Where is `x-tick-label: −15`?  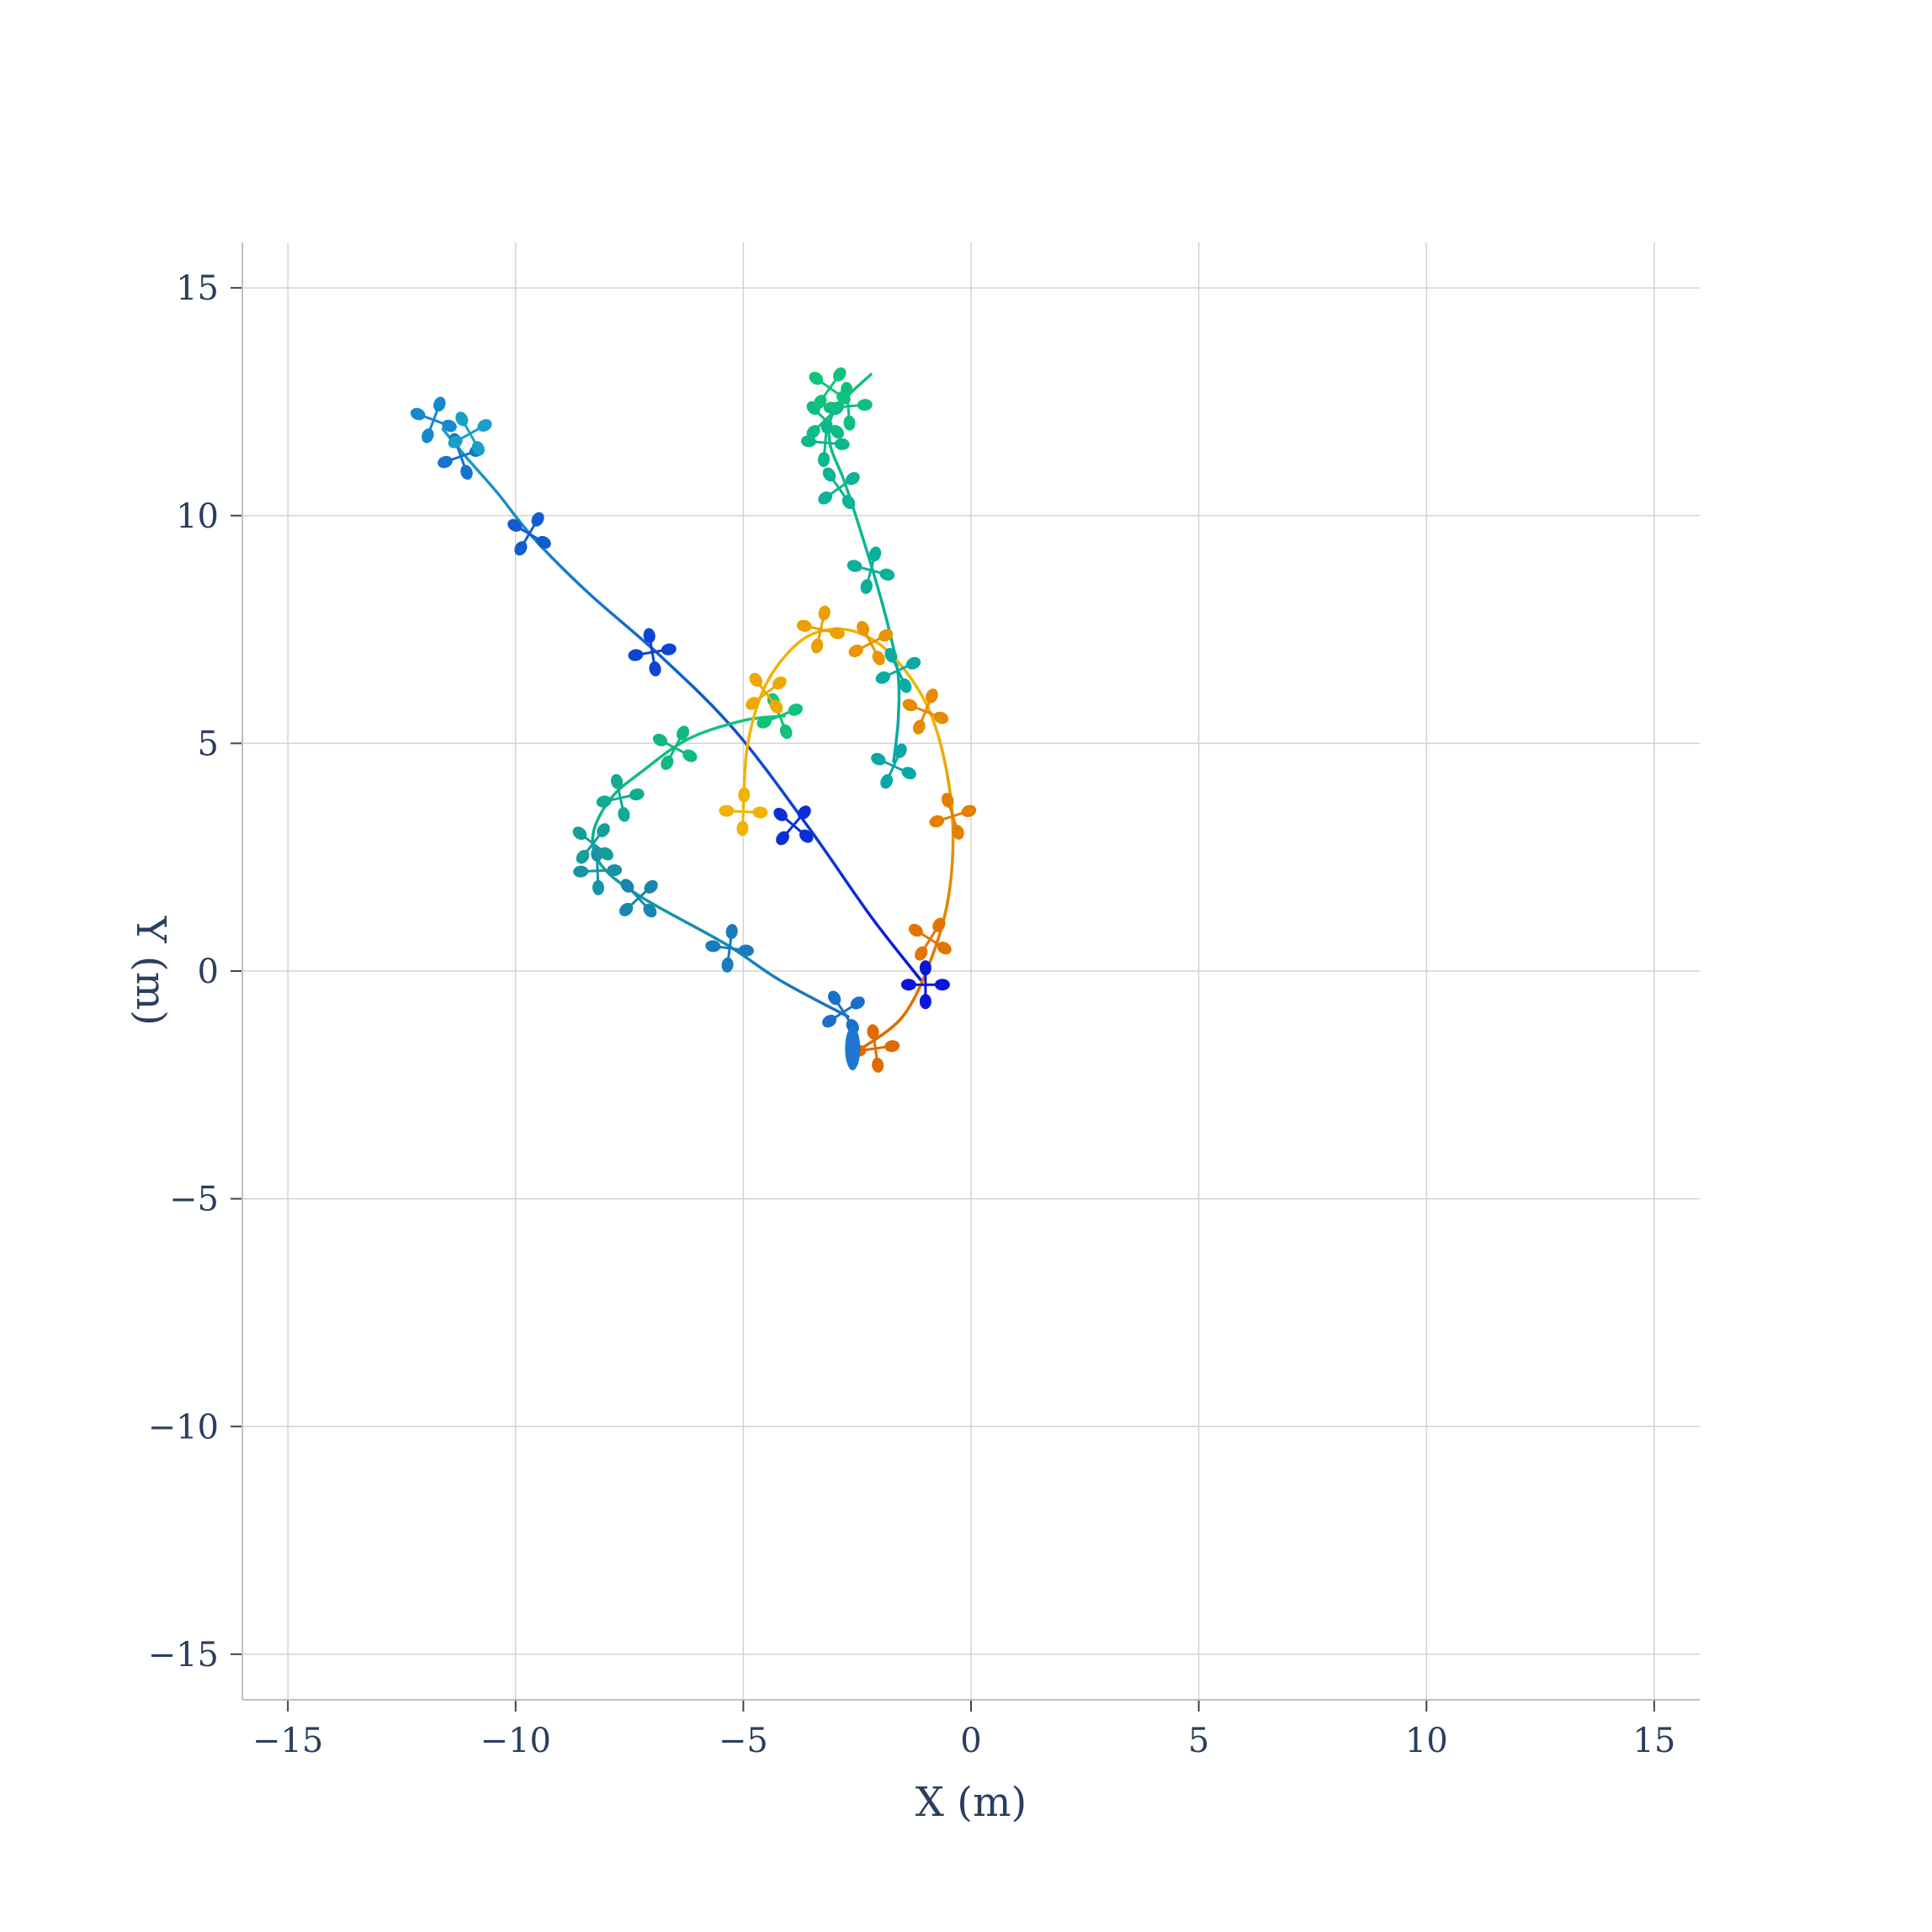
x-tick-label: −15 is located at coordinates (287, 1741).